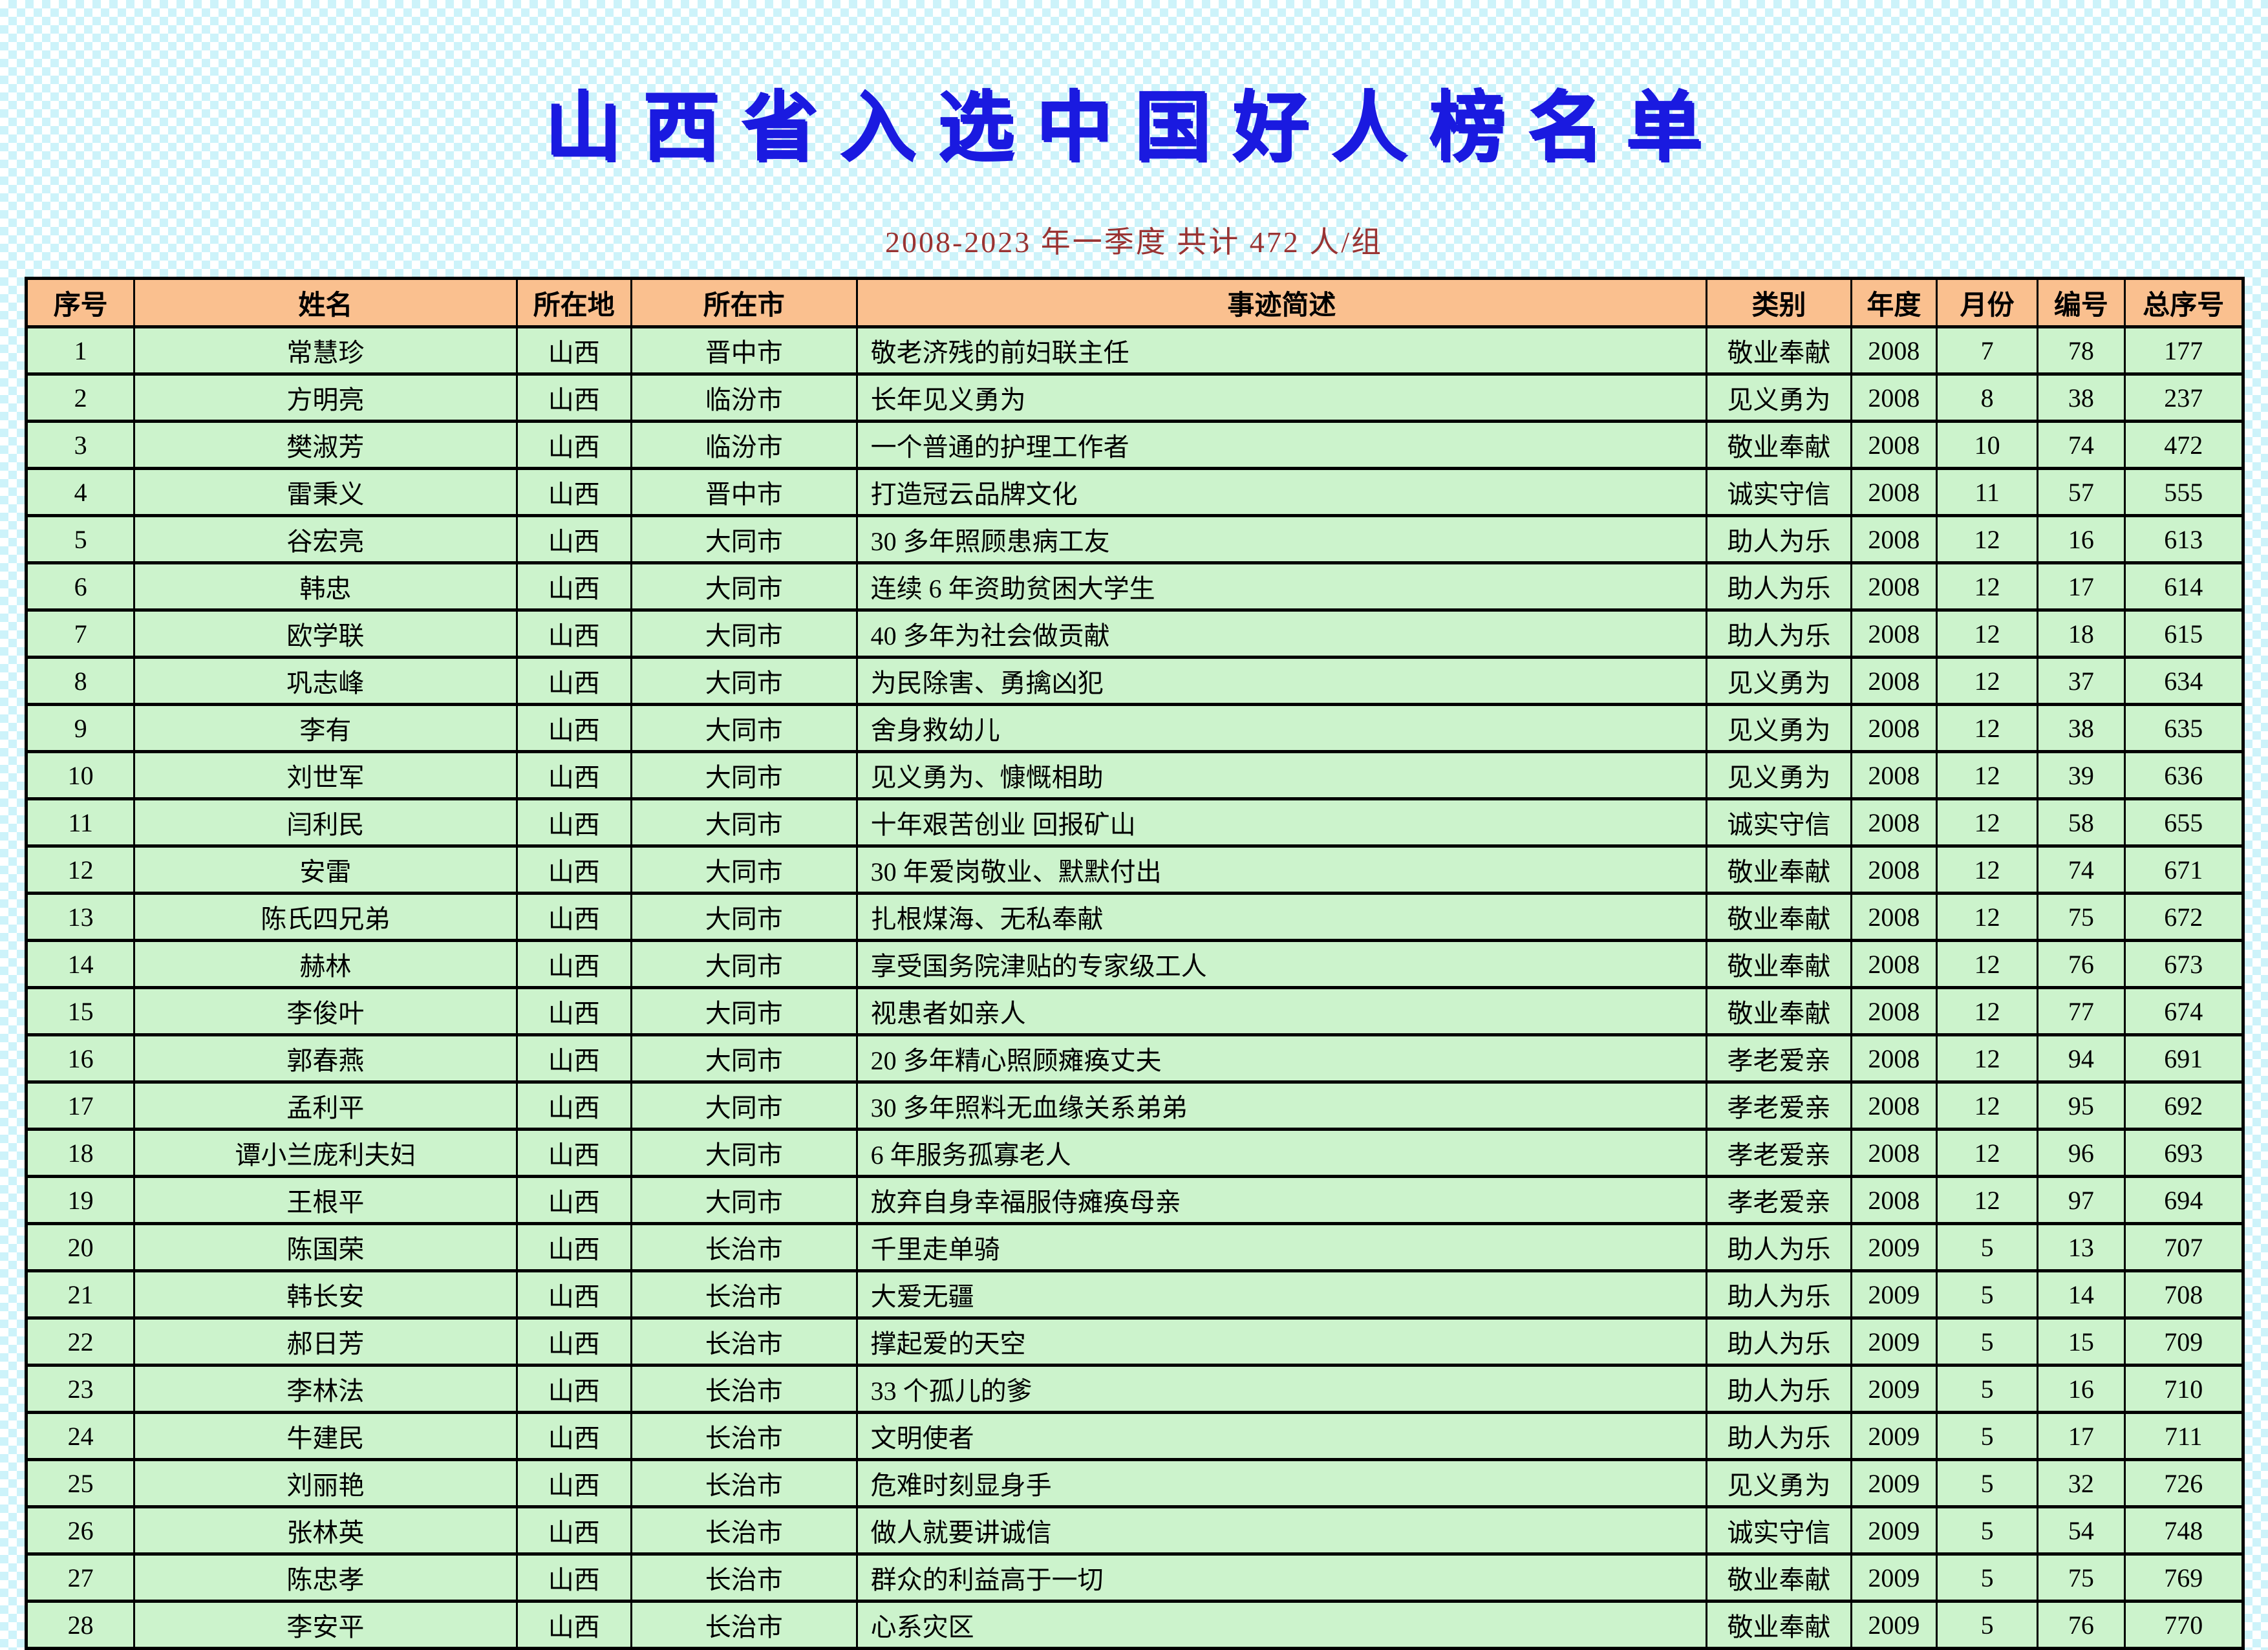 The width and height of the screenshot is (2268, 1650). What do you see at coordinates (1281, 445) in the screenshot?
I see `table-cell: 一个普通的护理工作者` at bounding box center [1281, 445].